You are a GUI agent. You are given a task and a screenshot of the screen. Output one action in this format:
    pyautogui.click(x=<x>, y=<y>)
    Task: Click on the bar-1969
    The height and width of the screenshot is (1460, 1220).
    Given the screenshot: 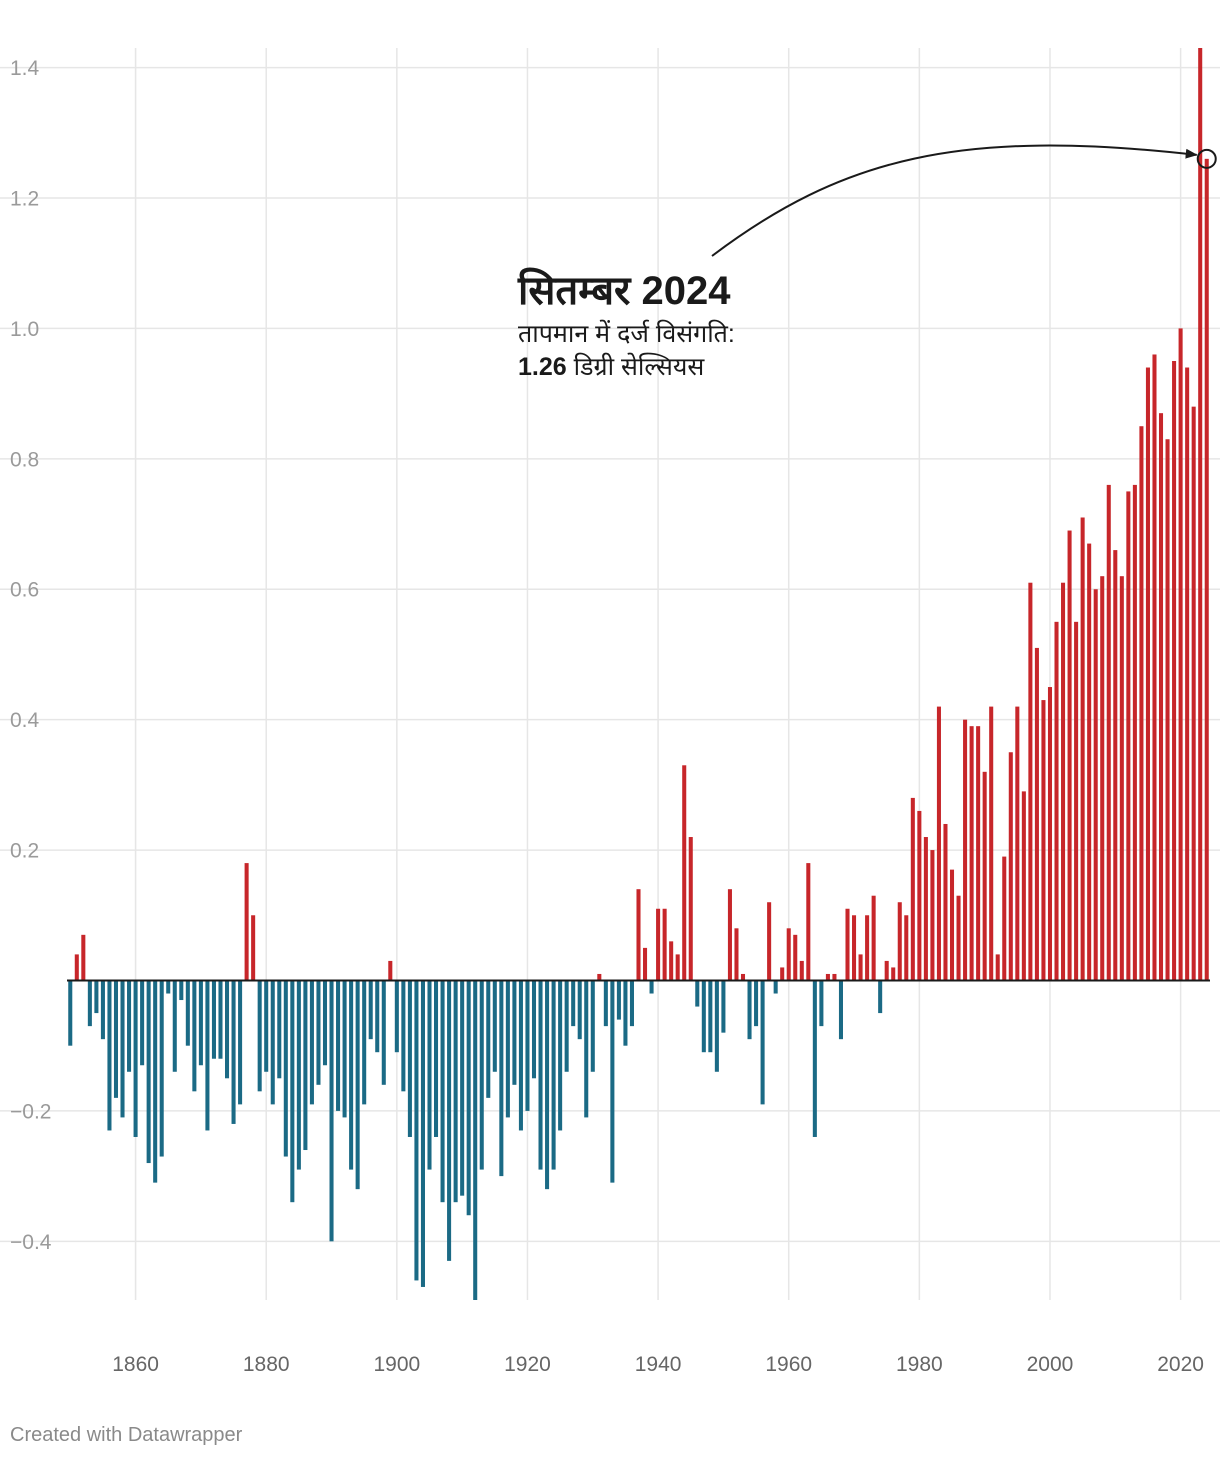 What is the action you would take?
    pyautogui.click(x=847, y=944)
    